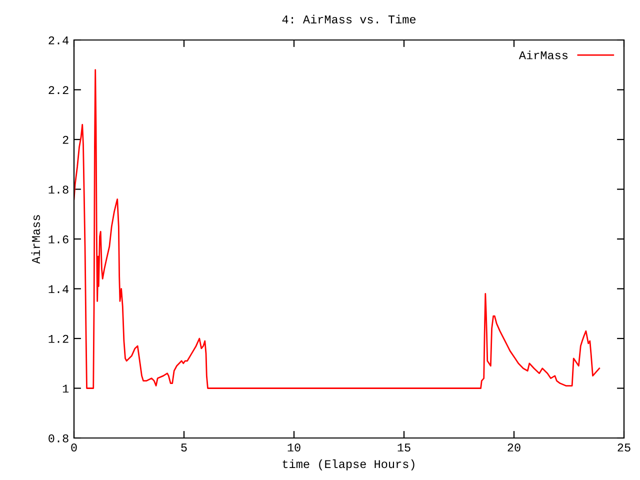 This screenshot has height=480, width=640. What do you see at coordinates (349, 19) in the screenshot?
I see `chart-title: 4: AirMass vs. Time` at bounding box center [349, 19].